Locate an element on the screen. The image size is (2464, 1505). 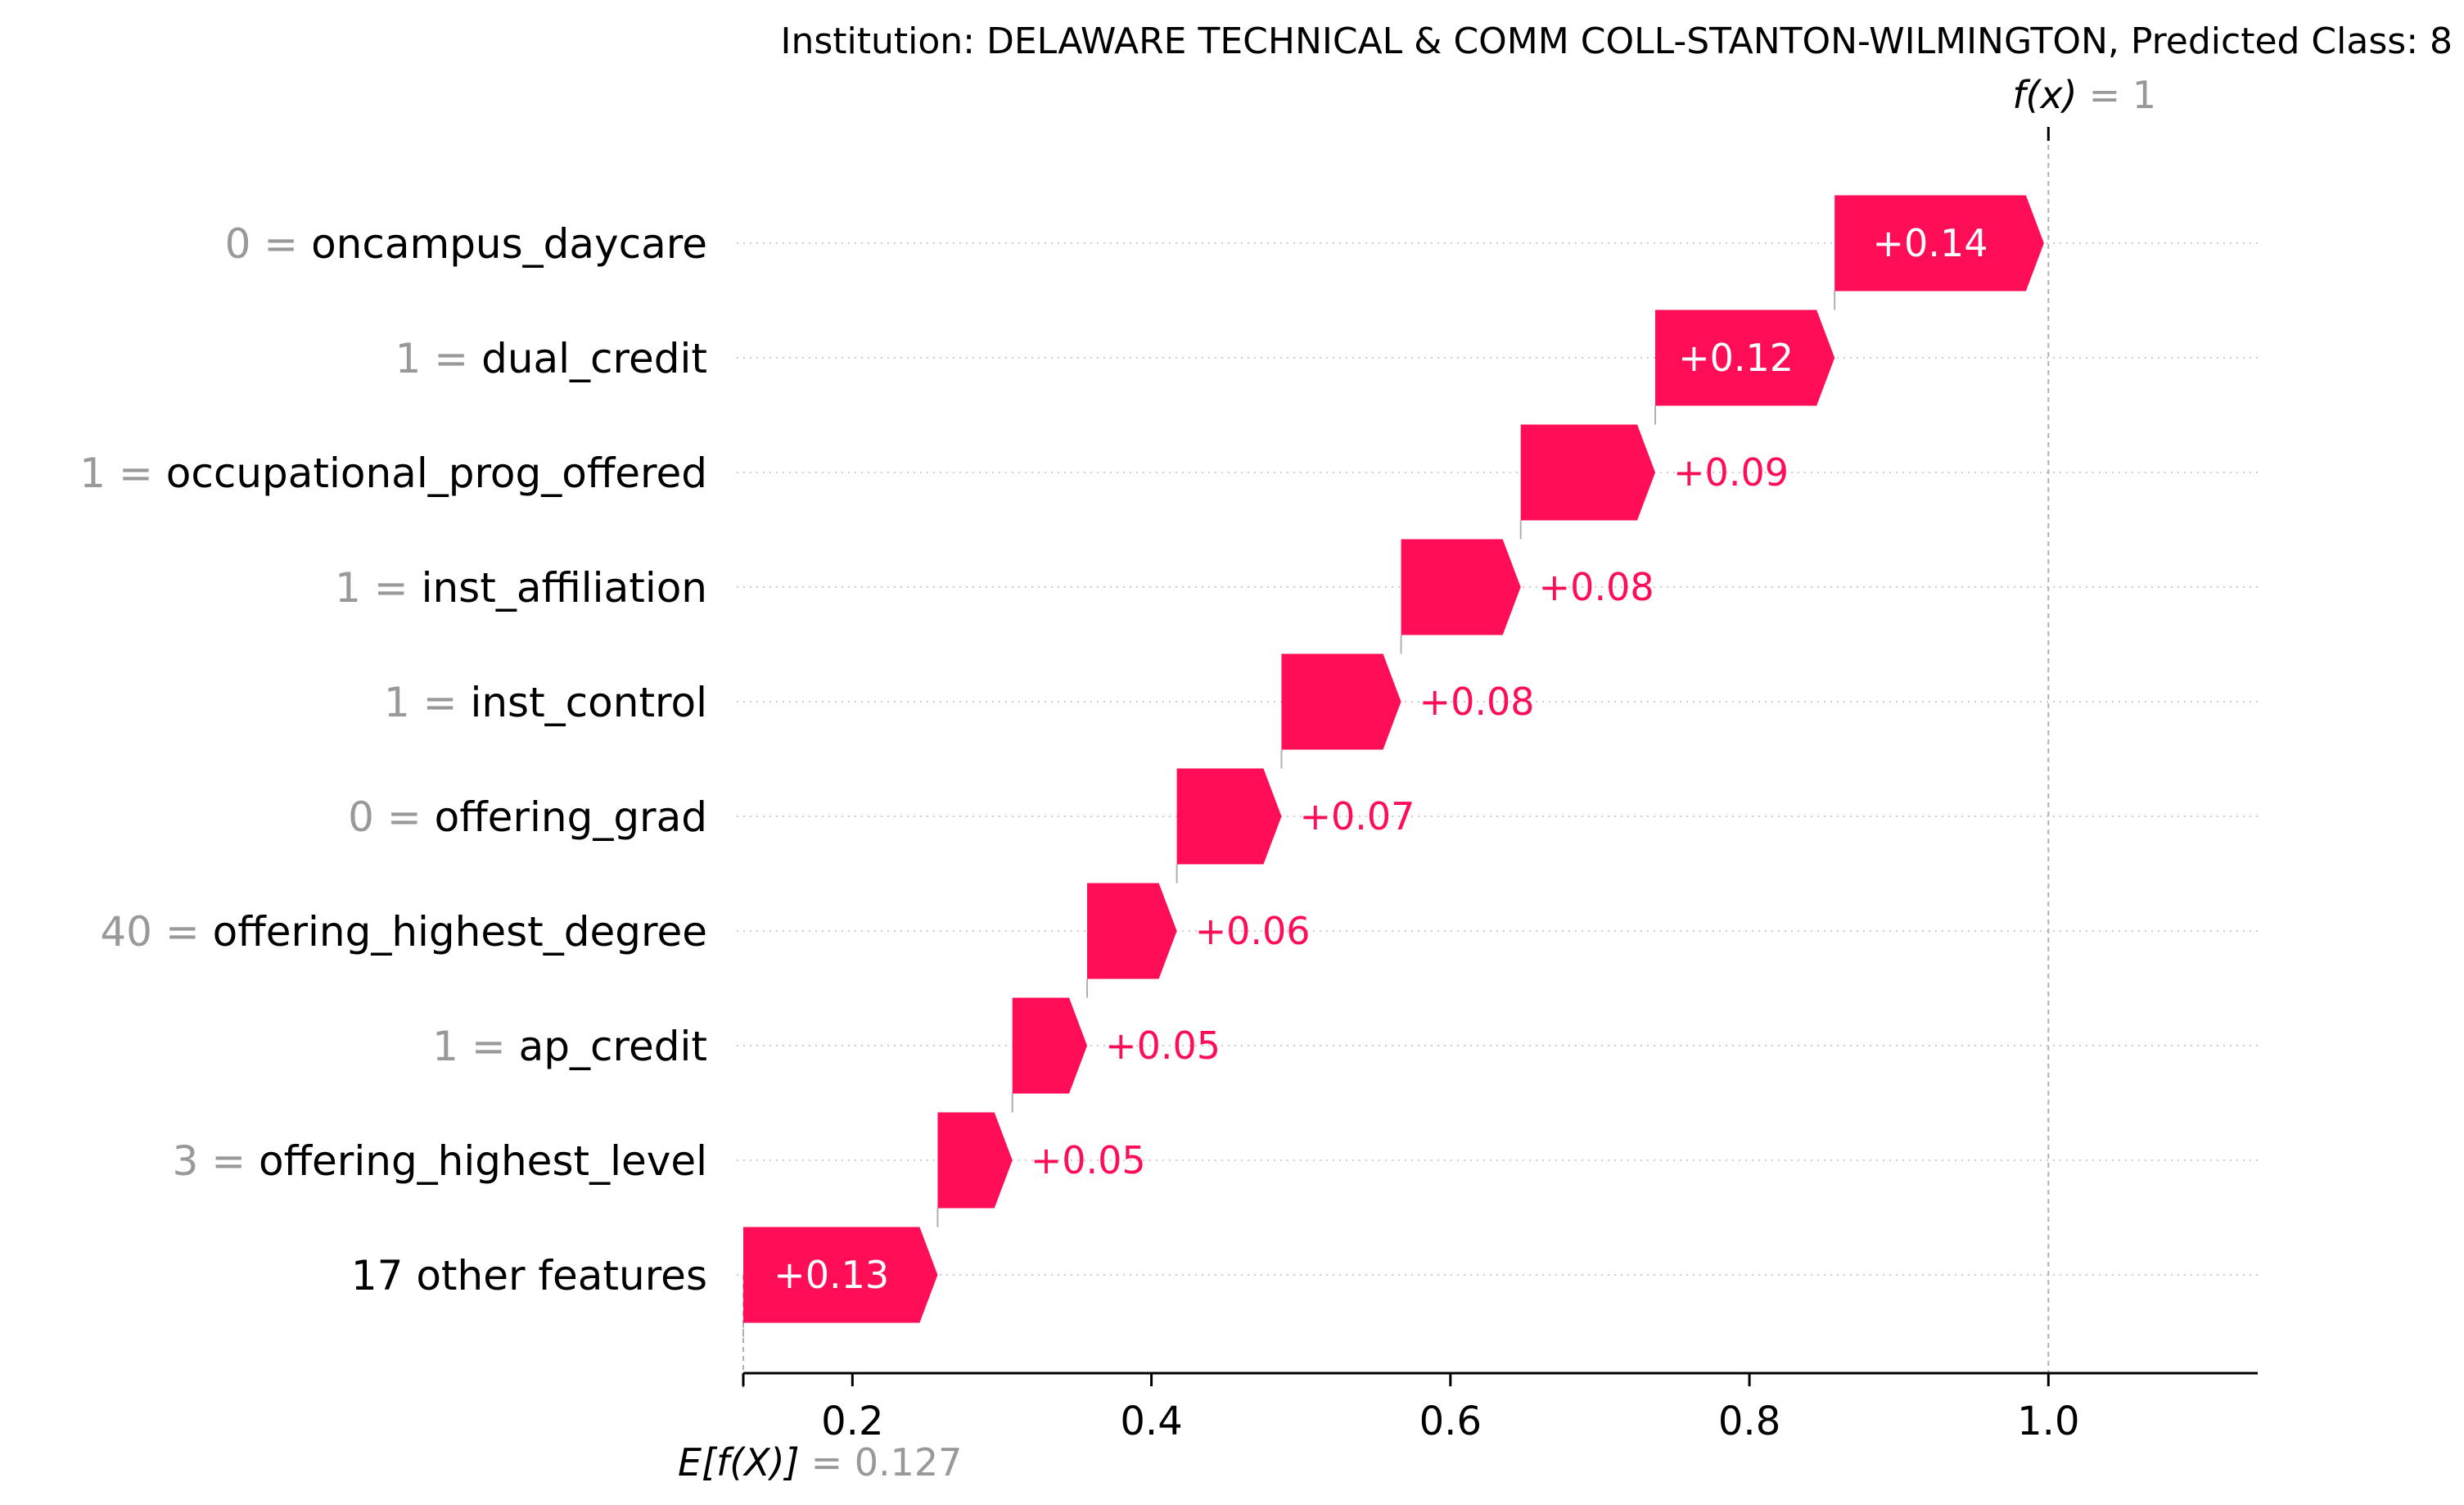
feature-name: occupational_prog_offered is located at coordinates (437, 473).